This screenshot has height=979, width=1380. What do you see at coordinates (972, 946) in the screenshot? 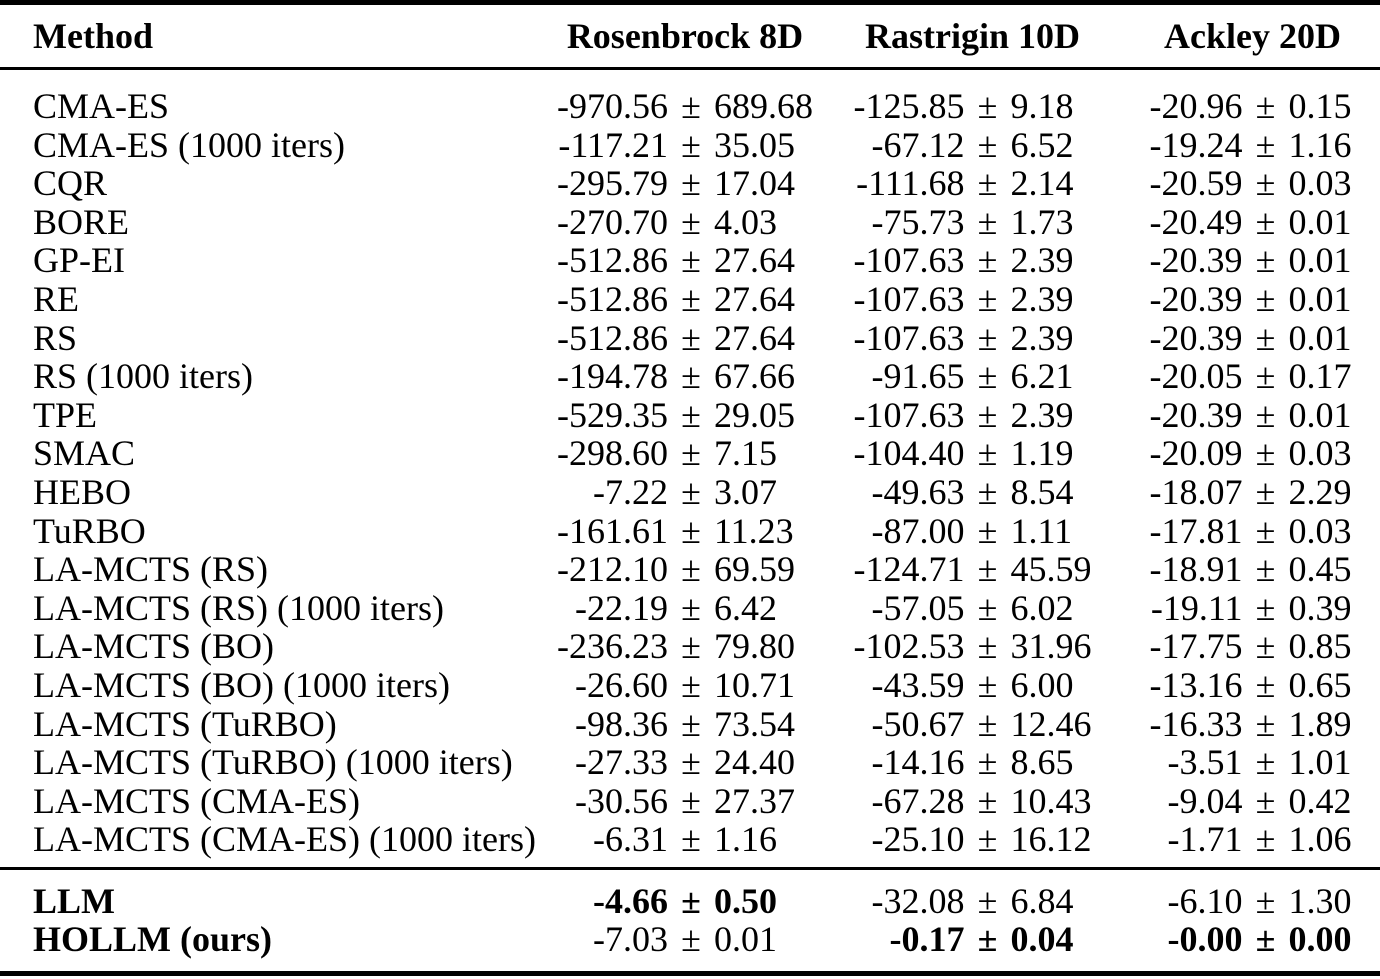
I see `value-cell: -0.17 ±0.04` at bounding box center [972, 946].